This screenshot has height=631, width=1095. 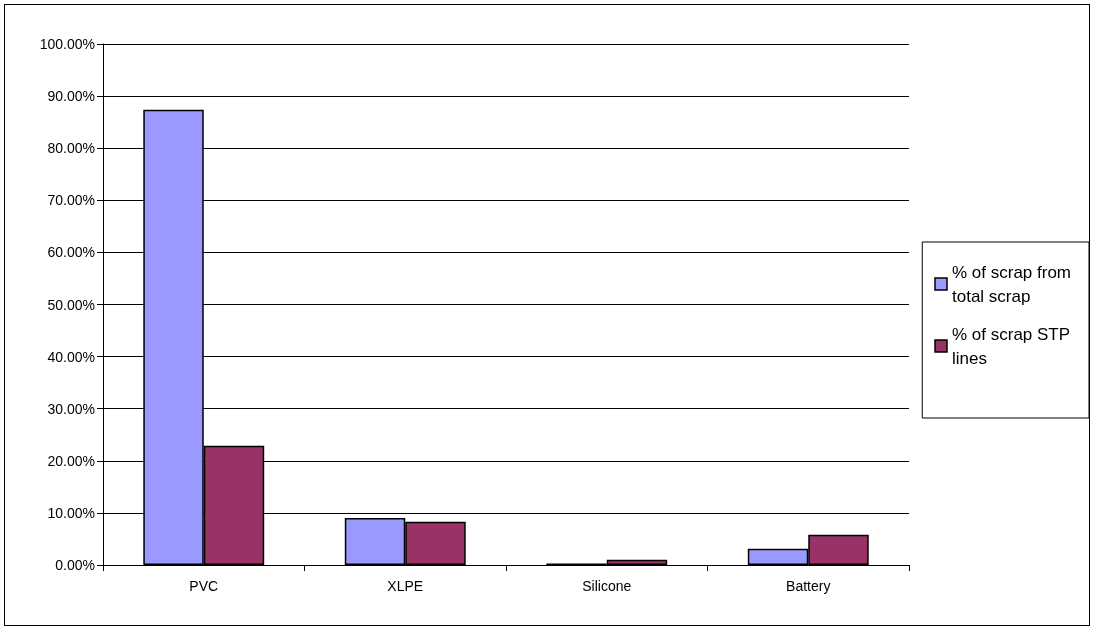 I want to click on y-tick-label: 40.00%, so click(x=71, y=356).